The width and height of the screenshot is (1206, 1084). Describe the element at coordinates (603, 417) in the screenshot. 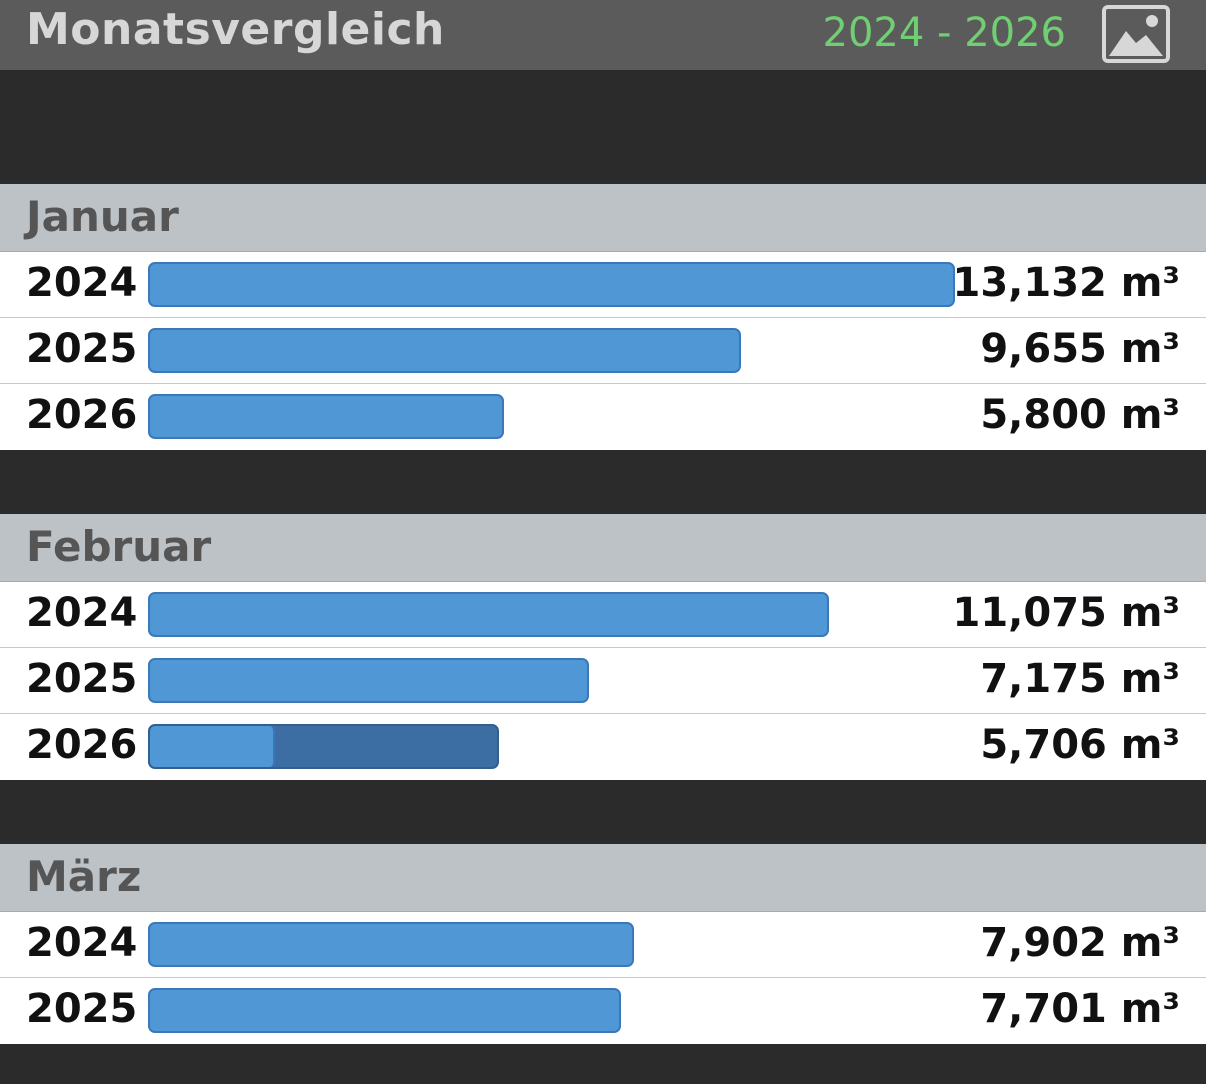

I see `bar-row: 2026 5,800 m³` at that location.